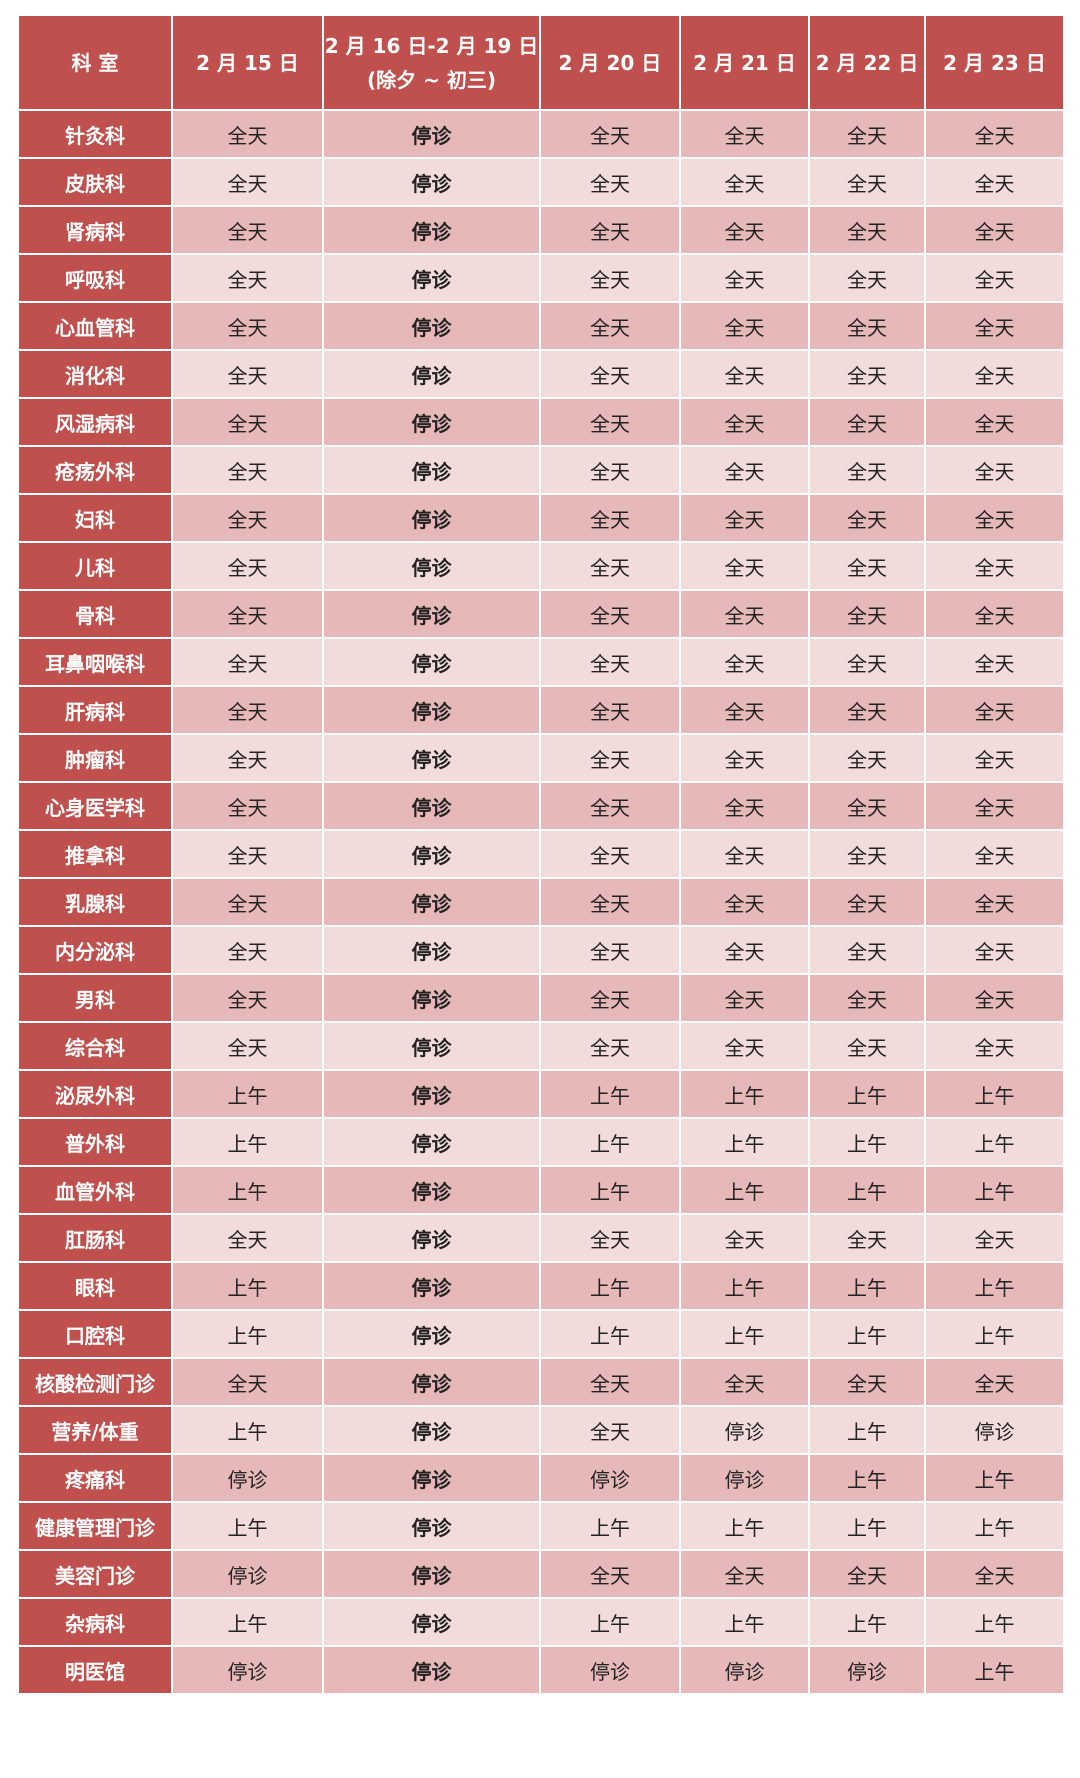 The width and height of the screenshot is (1080, 1778). I want to click on table-row: 骨科 全天 停诊 全天 全天 全天 全天, so click(541, 614).